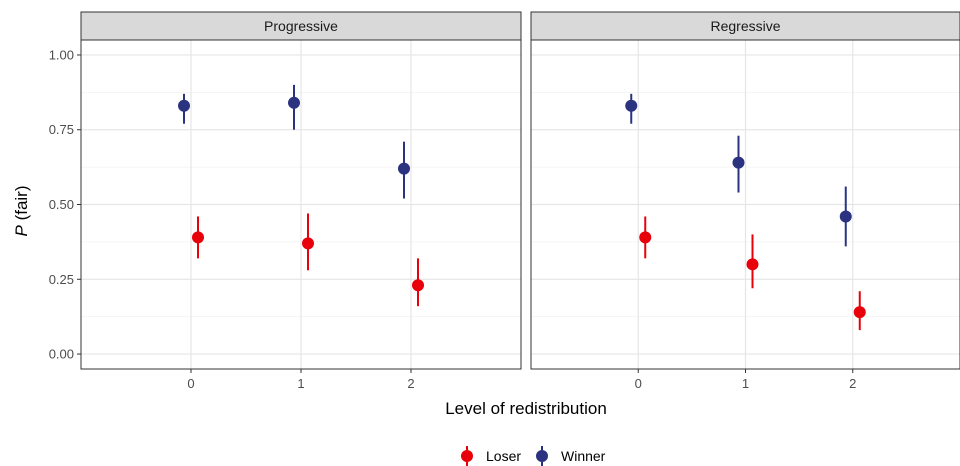 This screenshot has height=466, width=960. What do you see at coordinates (745, 26) in the screenshot?
I see `facet-strip-label: Regressive` at bounding box center [745, 26].